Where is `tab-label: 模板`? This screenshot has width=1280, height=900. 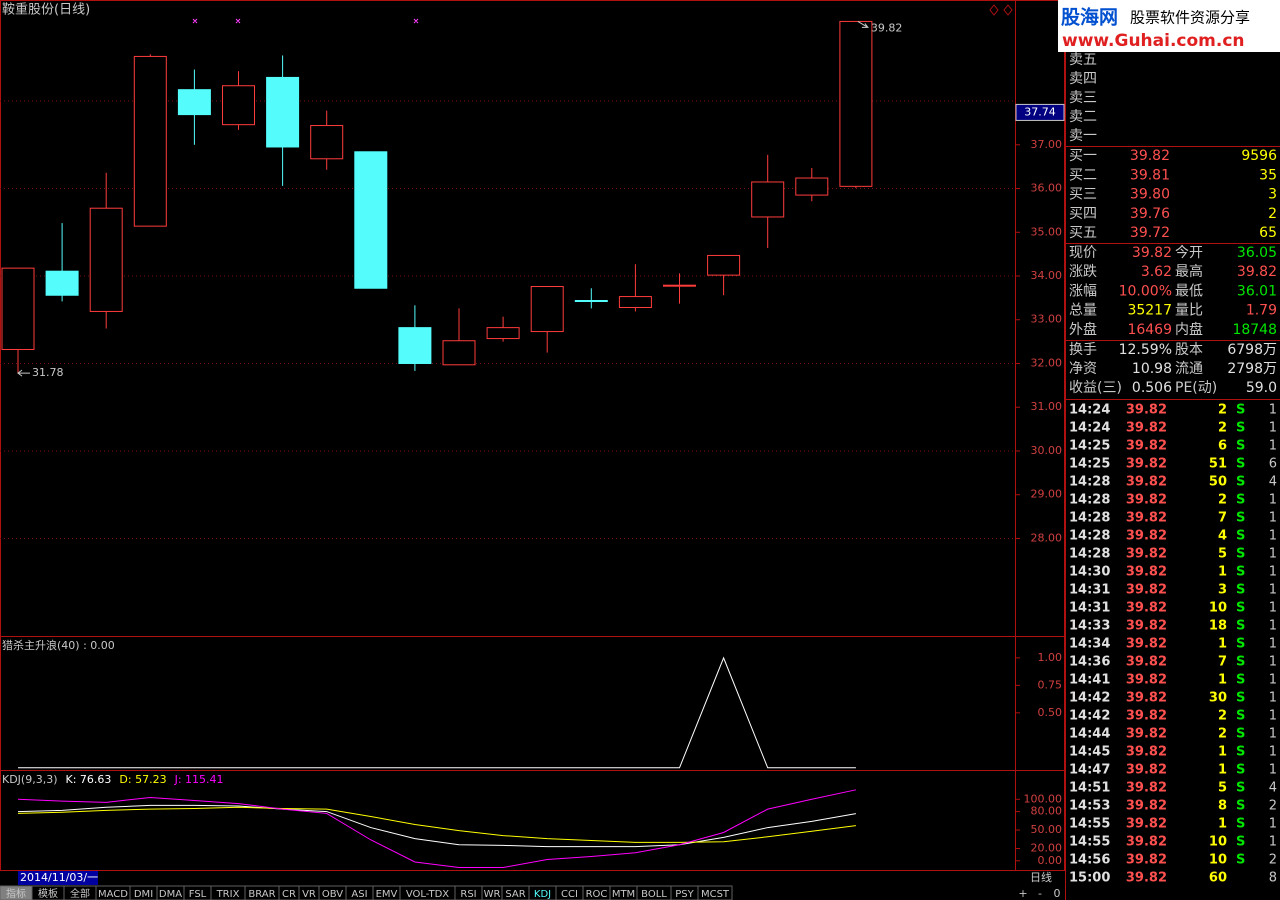
tab-label: 模板 is located at coordinates (48, 893).